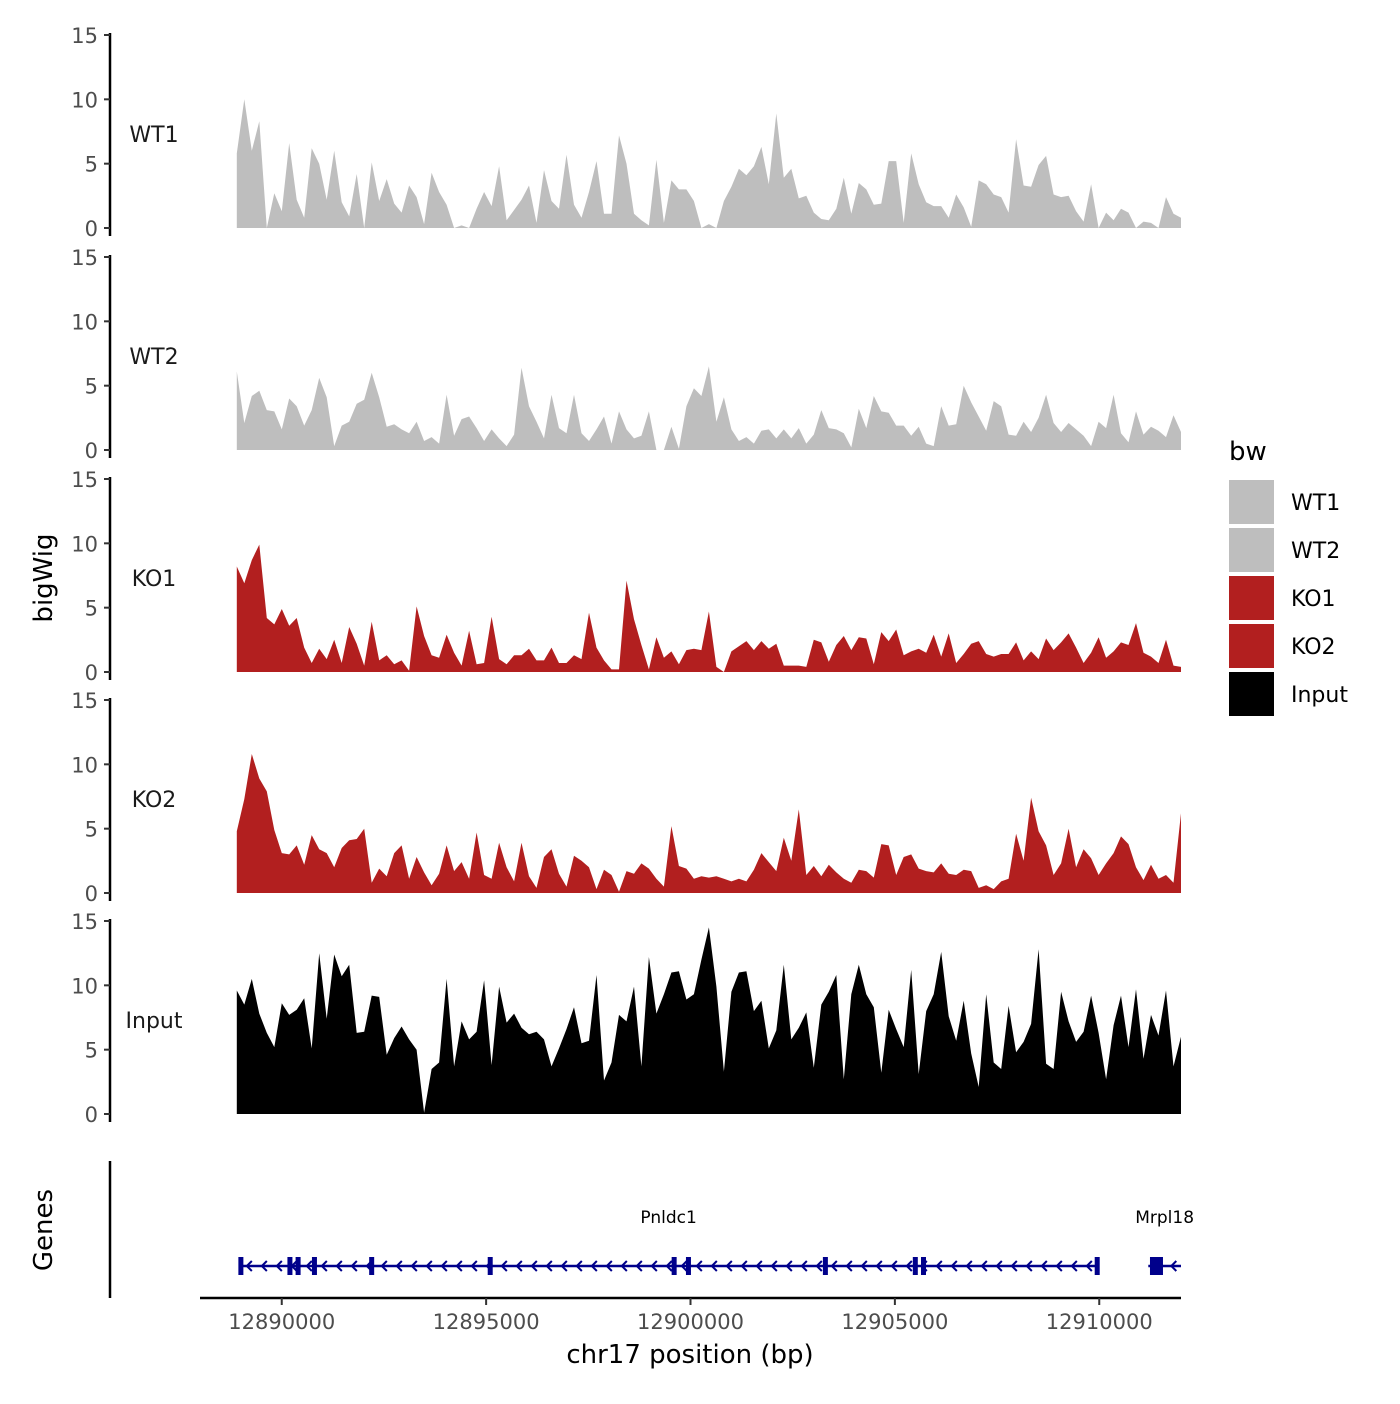 The image size is (1400, 1404). Describe the element at coordinates (689, 1355) in the screenshot. I see `x-axis-title: chr17 position (bp)` at that location.